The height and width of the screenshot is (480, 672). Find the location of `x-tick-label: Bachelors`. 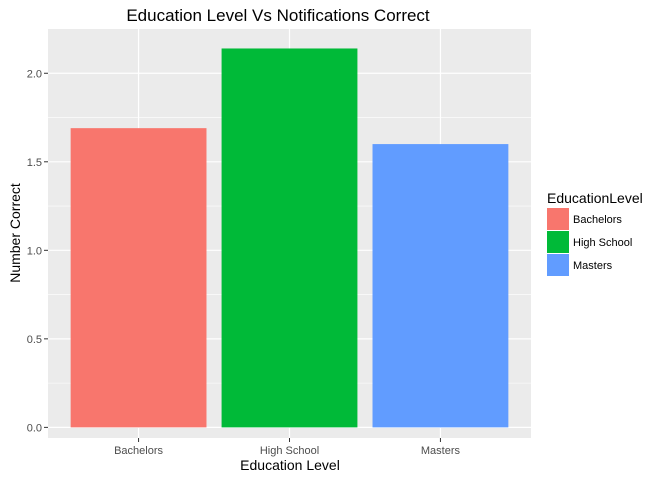

x-tick-label: Bachelors is located at coordinates (138, 451).